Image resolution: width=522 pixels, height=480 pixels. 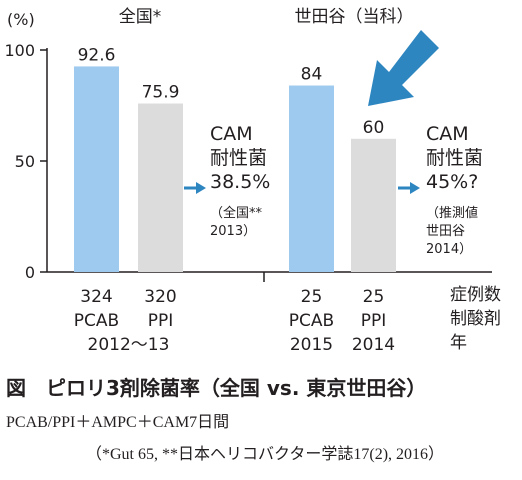 I want to click on callout-arrow-icon, so click(x=403, y=68).